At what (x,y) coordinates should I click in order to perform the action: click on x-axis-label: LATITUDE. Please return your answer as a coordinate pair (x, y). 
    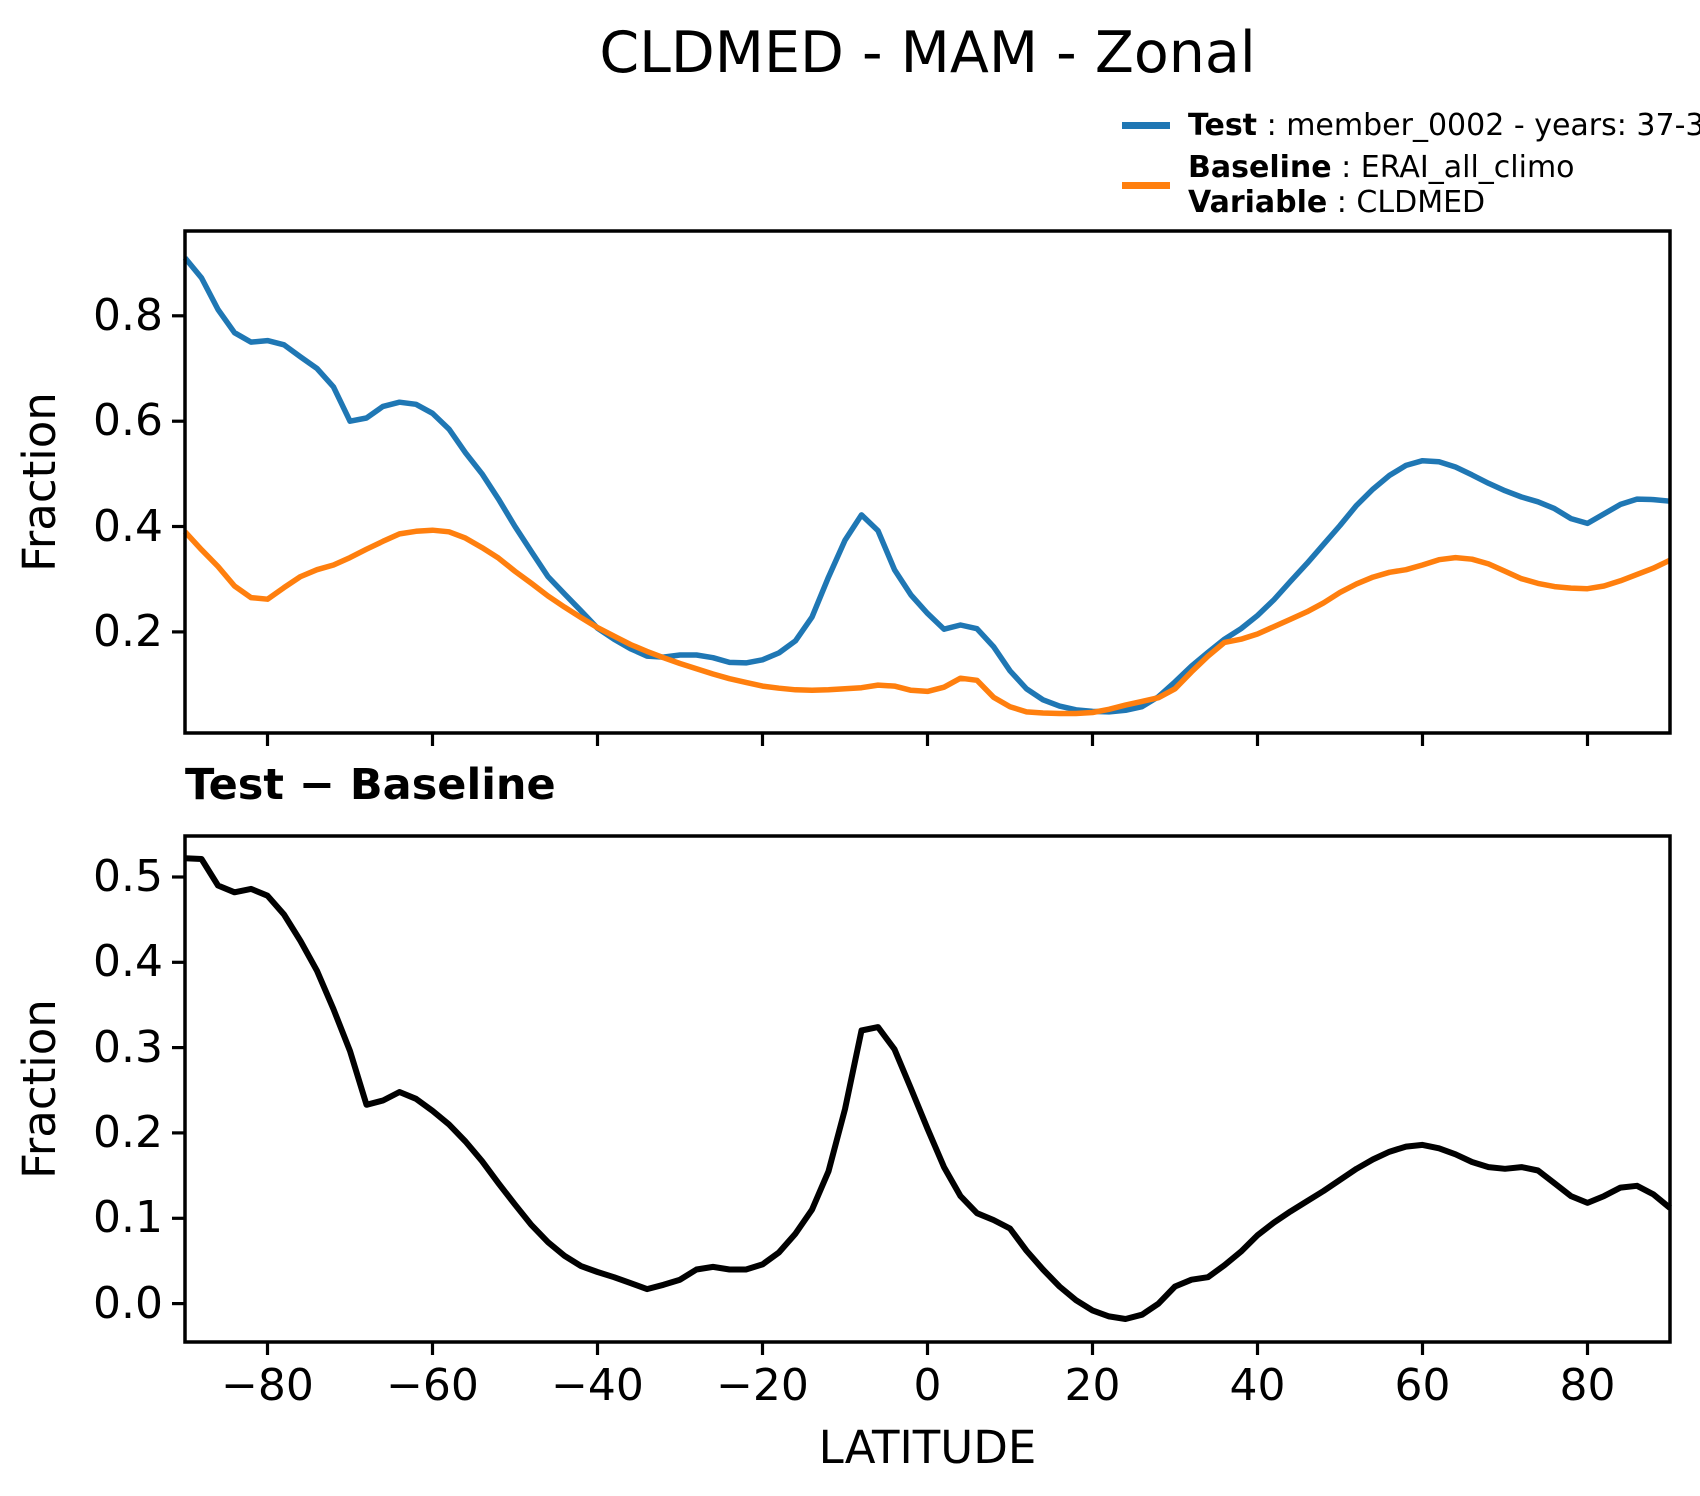
    Looking at the image, I should click on (927, 1447).